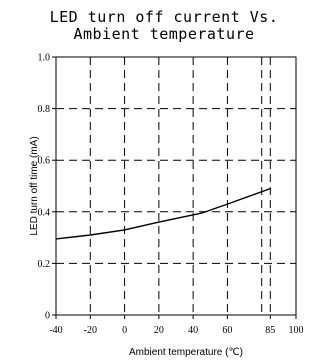 The width and height of the screenshot is (328, 364). What do you see at coordinates (55, 330) in the screenshot?
I see `x-tick-label-0: -40` at bounding box center [55, 330].